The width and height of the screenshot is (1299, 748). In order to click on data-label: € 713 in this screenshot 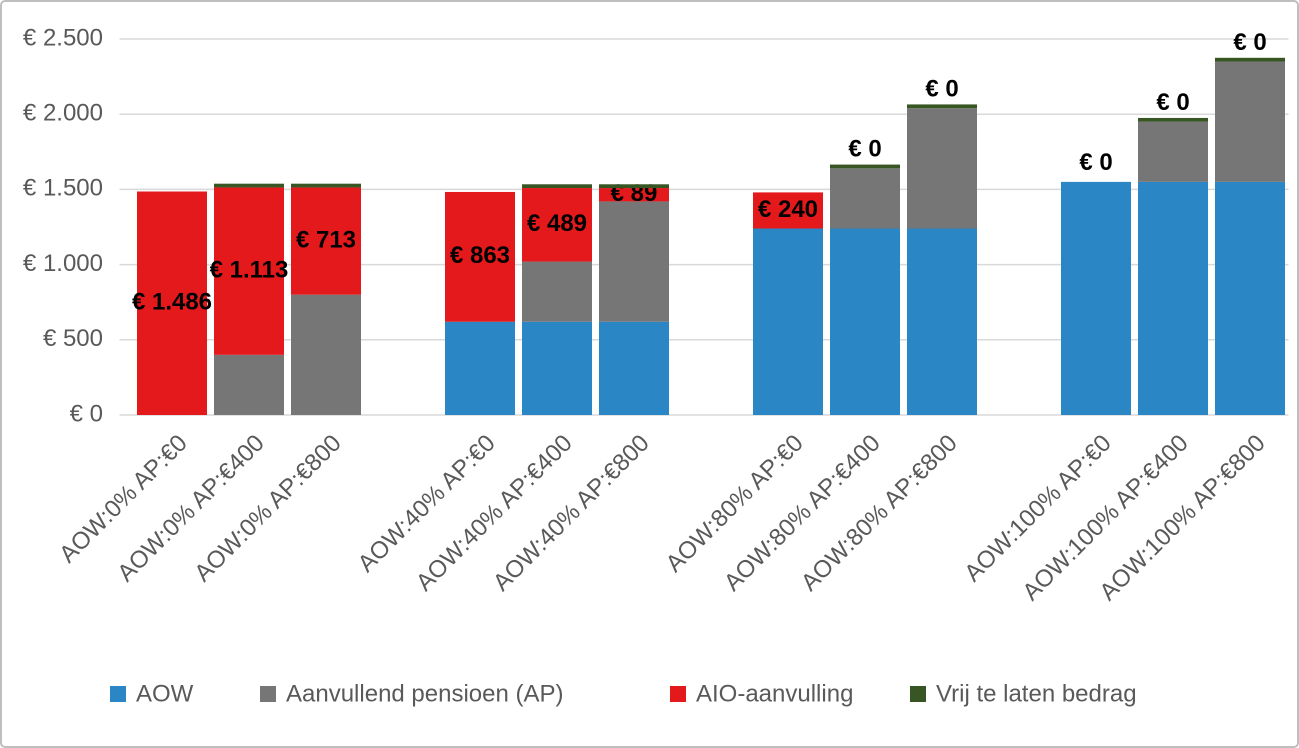, I will do `click(326, 239)`.